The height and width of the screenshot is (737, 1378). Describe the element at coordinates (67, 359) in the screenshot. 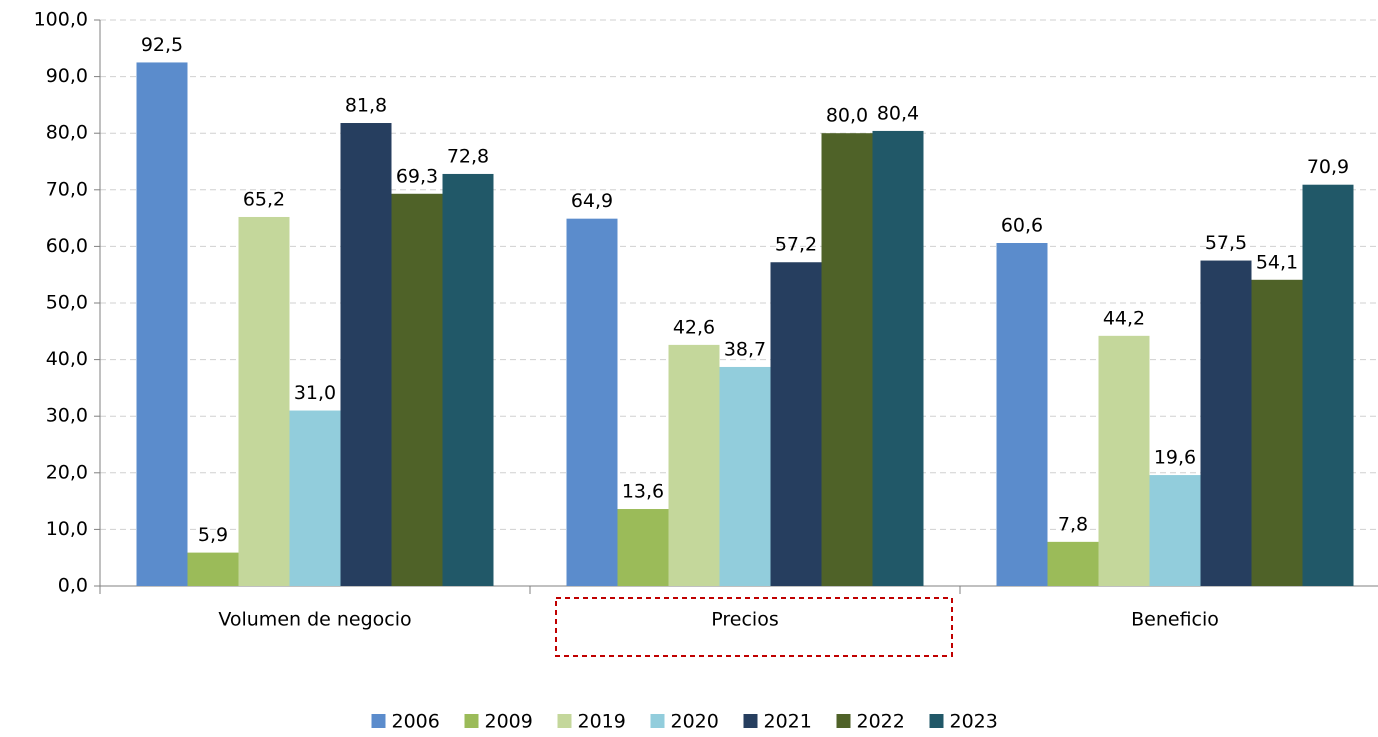

I see `y-tick-label: 40,0` at that location.